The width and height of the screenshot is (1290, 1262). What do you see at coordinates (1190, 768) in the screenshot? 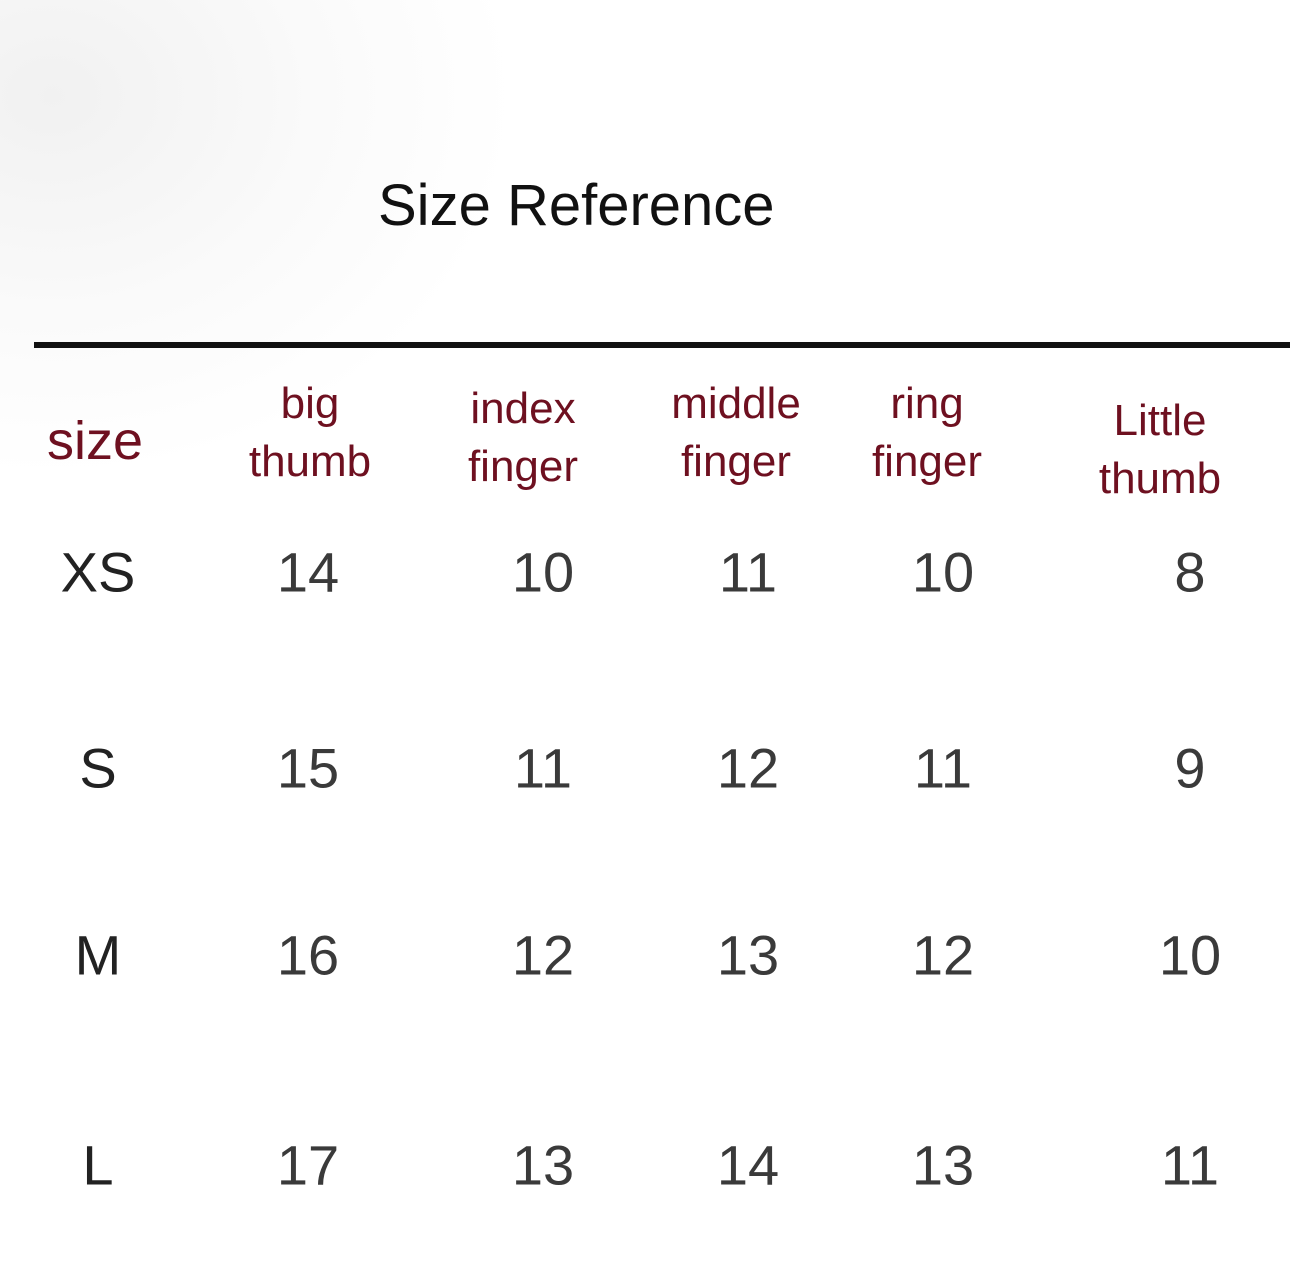
I see `table-cell: 9` at bounding box center [1190, 768].